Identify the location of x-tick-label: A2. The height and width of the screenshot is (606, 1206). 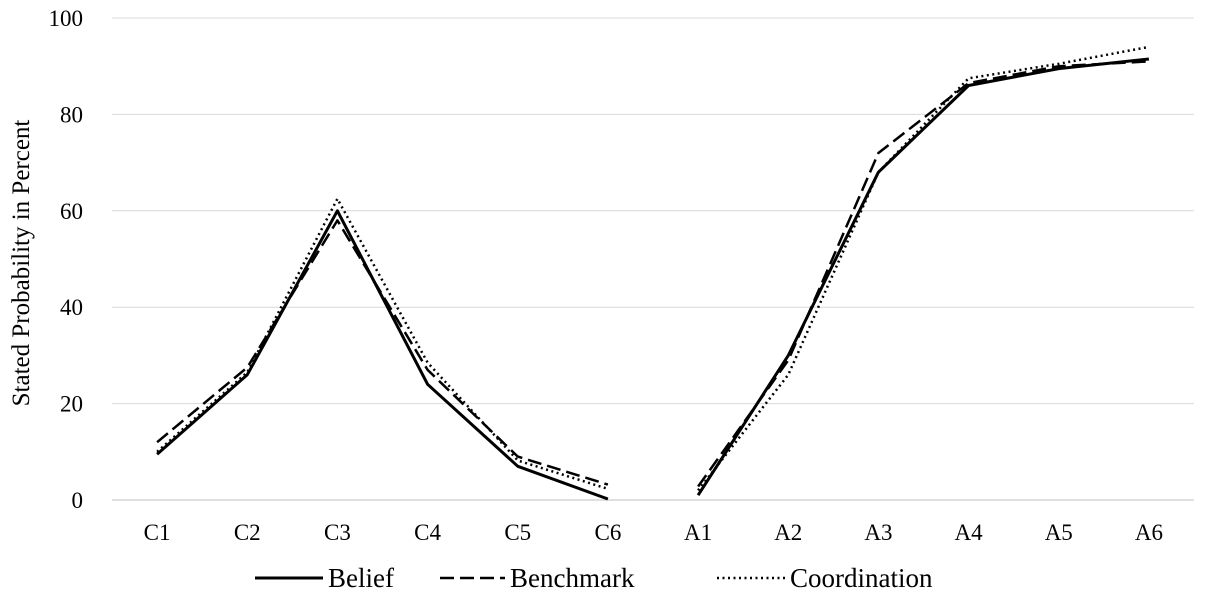
(788, 532).